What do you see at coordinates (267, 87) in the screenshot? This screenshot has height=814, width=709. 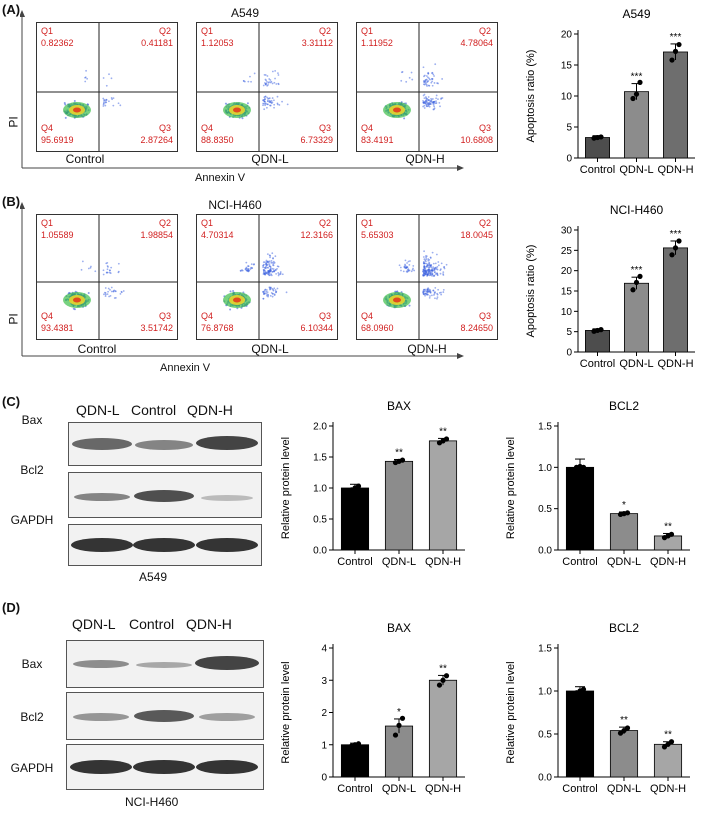 I see `flow-plot-a-qdnl: Q1 1.12053 Q2 3.31112 Q4 88.8350 Q3 6.73329` at bounding box center [267, 87].